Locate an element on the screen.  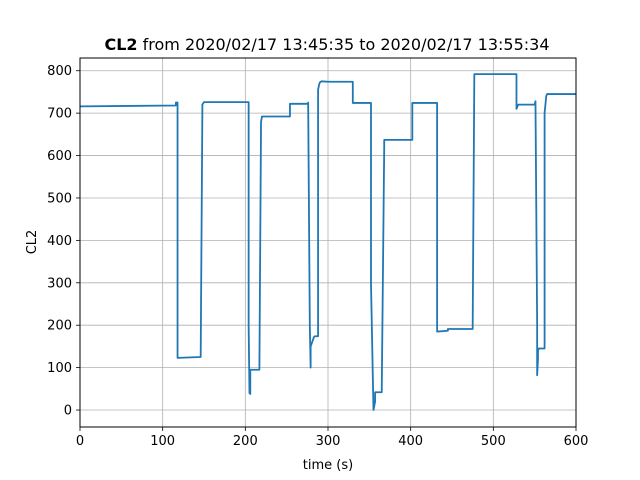
x-tick-label: 300 is located at coordinates (328, 441).